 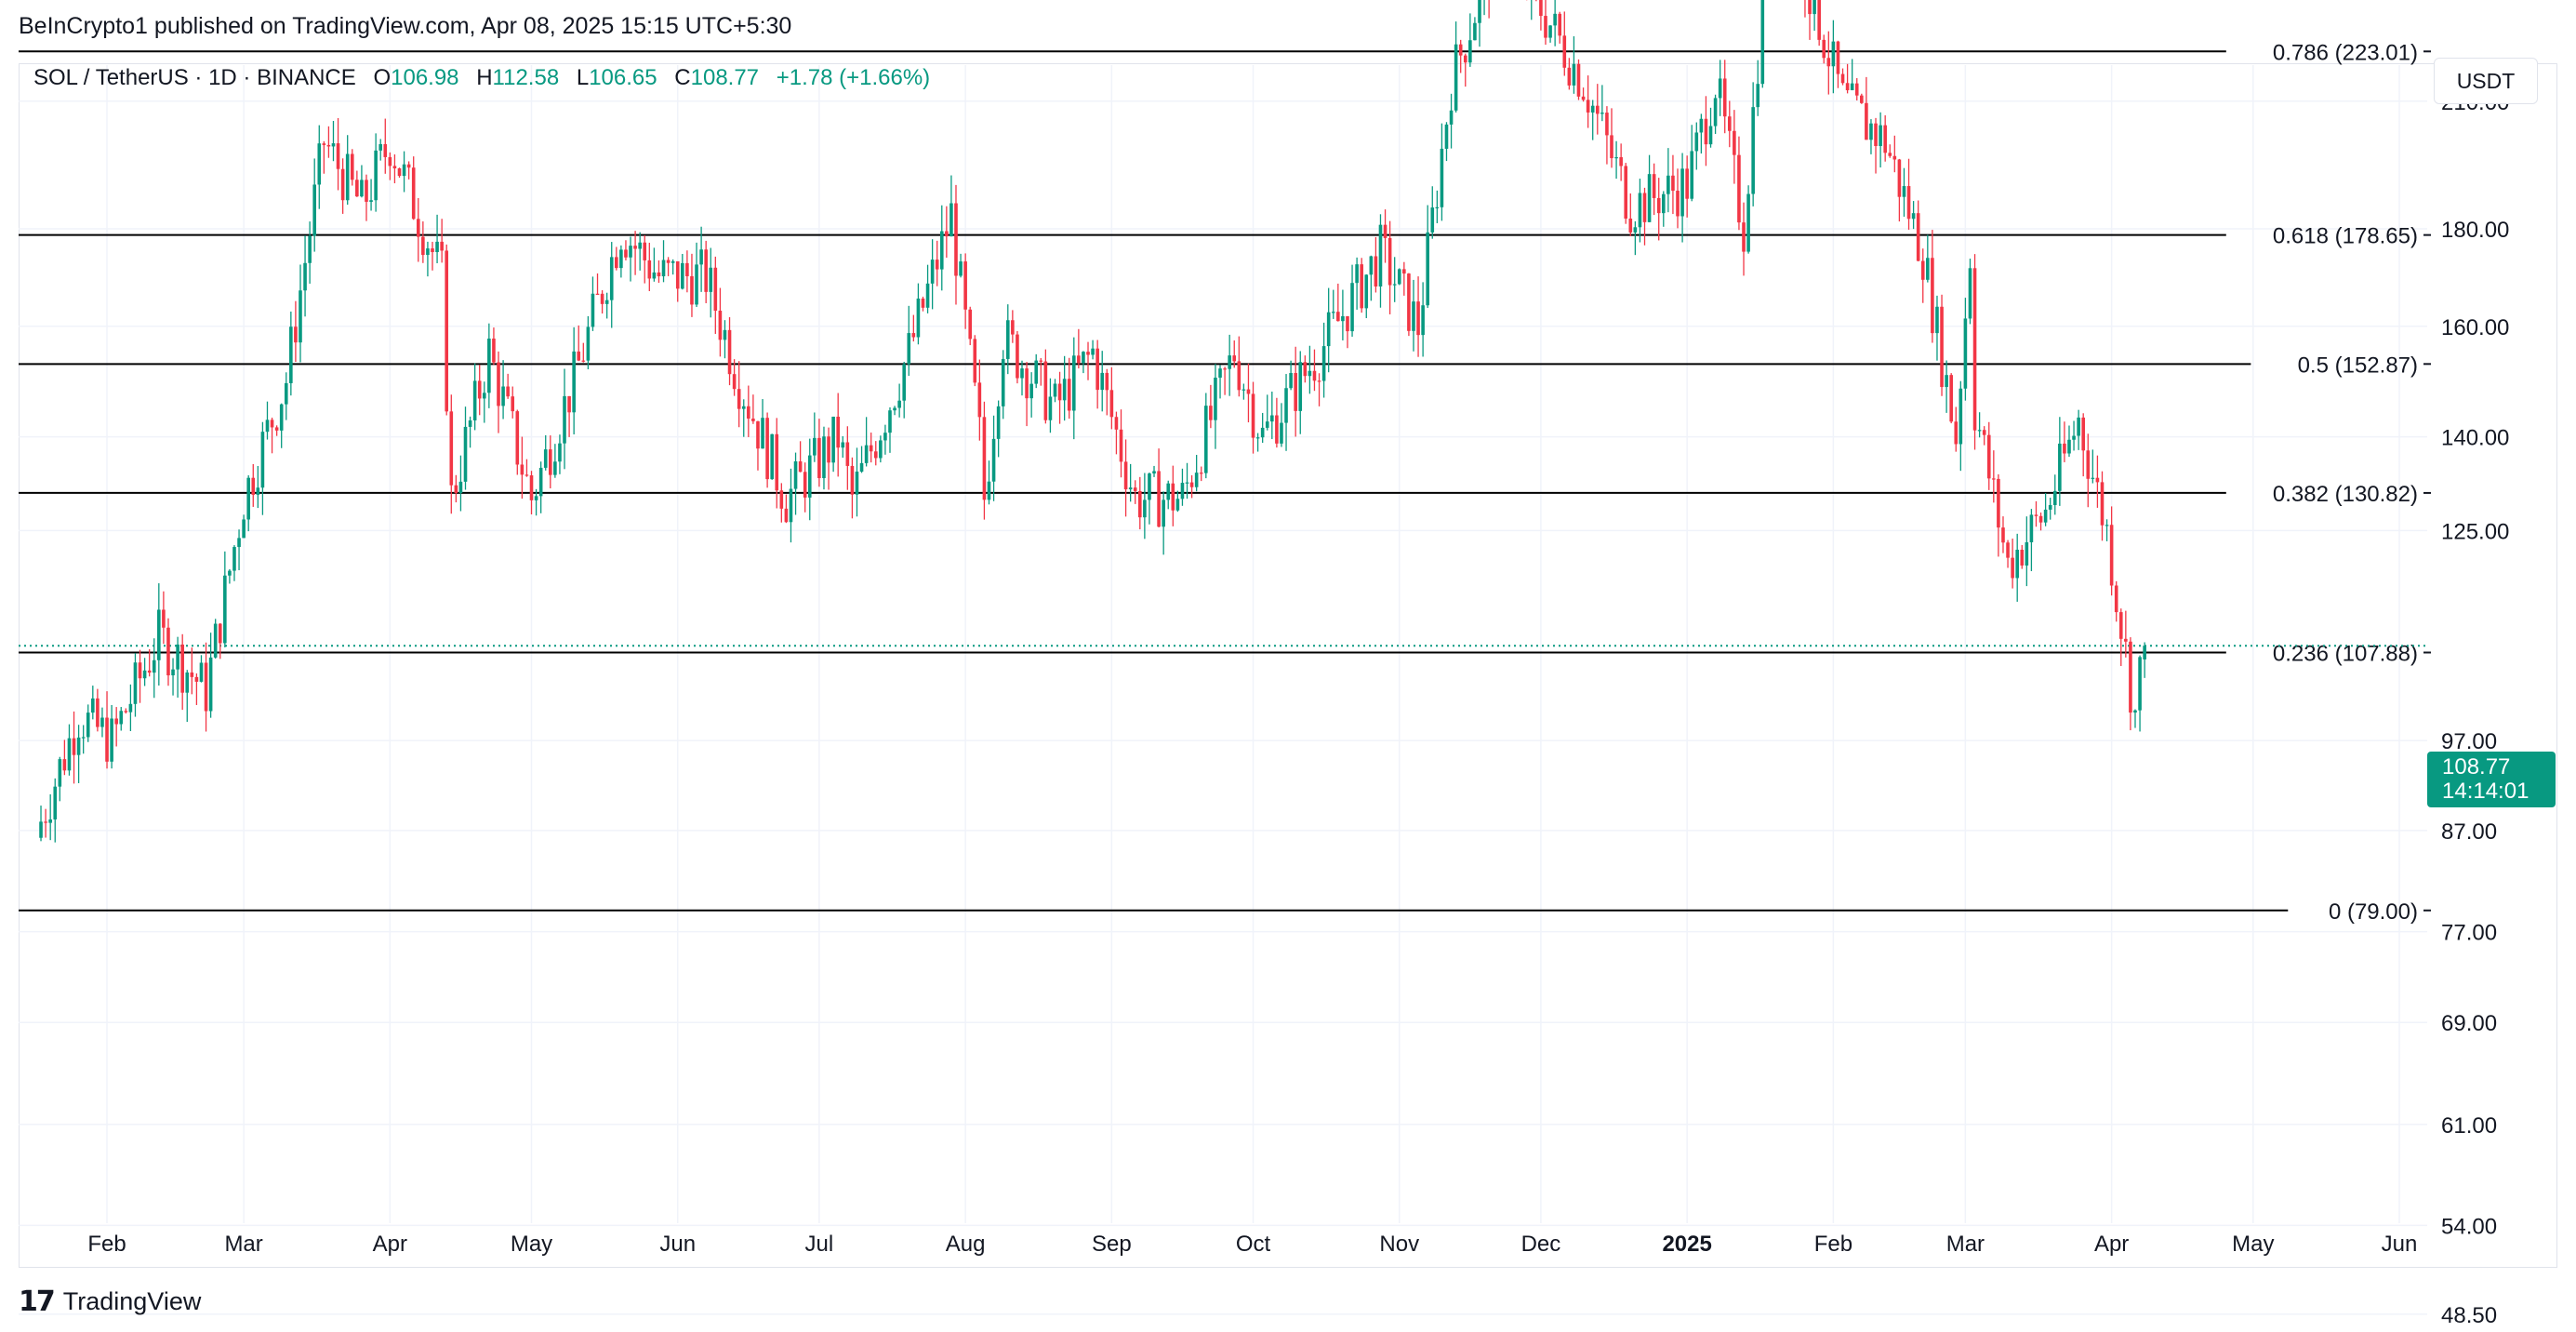 What do you see at coordinates (2475, 2) in the screenshot?
I see `y-tick-label: 240.00` at bounding box center [2475, 2].